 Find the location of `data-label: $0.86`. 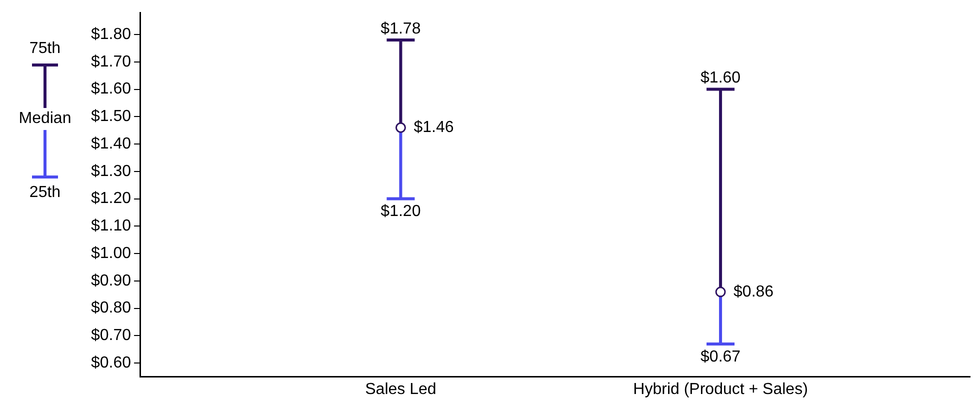

data-label: $0.86 is located at coordinates (754, 291).